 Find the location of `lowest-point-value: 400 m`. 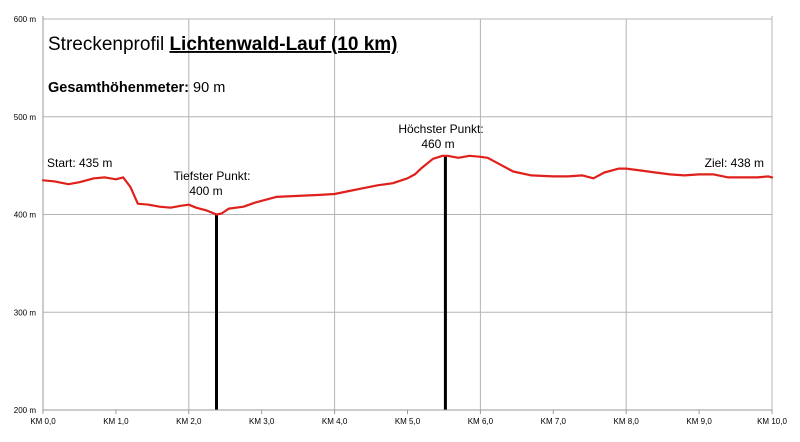

lowest-point-value: 400 m is located at coordinates (205, 191).